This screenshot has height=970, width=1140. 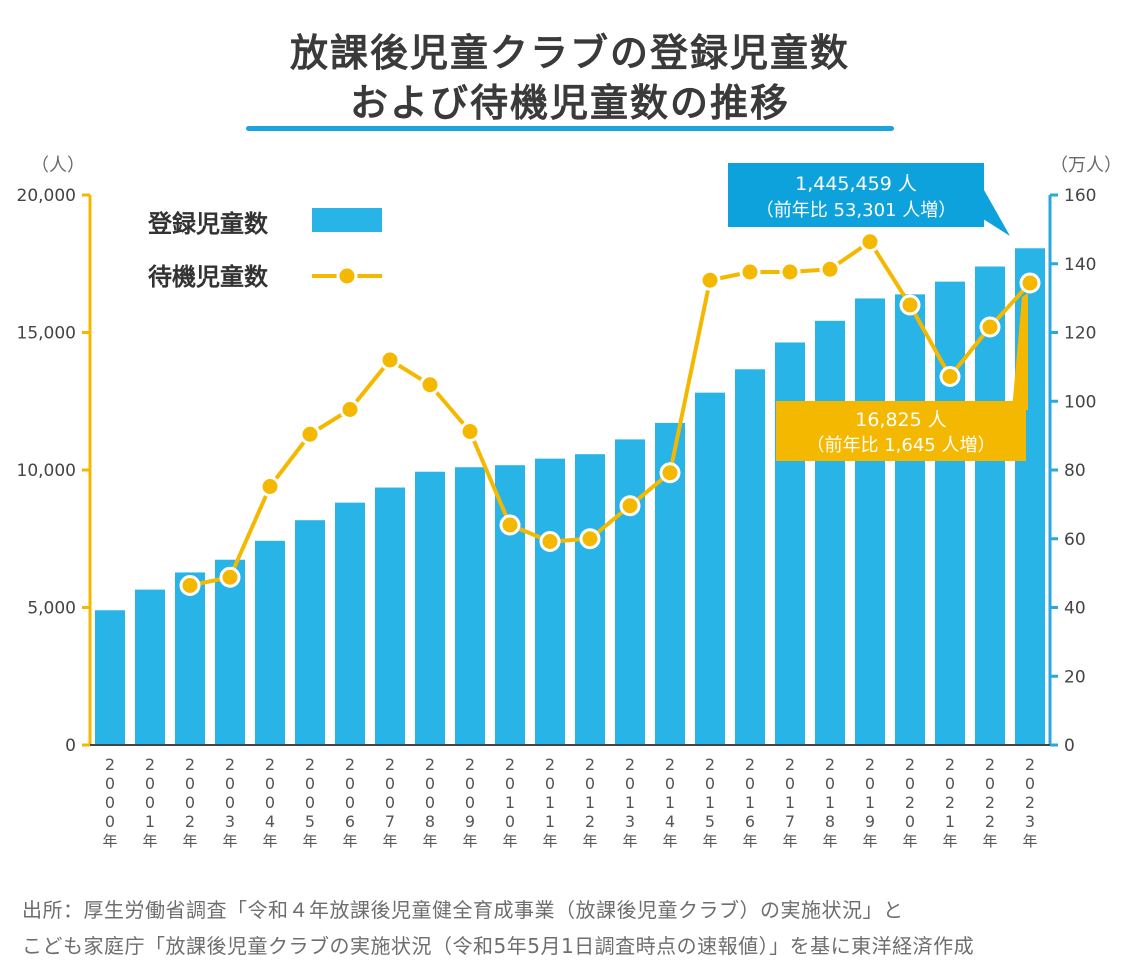 What do you see at coordinates (590, 539) in the screenshot?
I see `point-2012` at bounding box center [590, 539].